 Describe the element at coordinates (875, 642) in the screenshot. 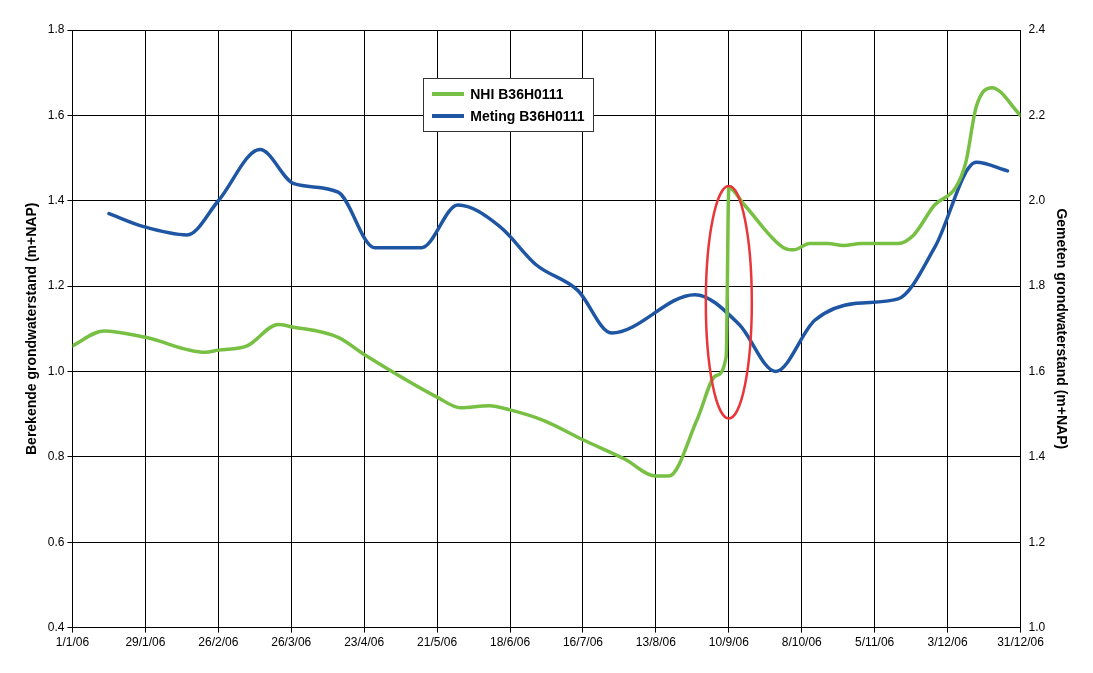

I see `x-tick-label: 5/11/06` at that location.